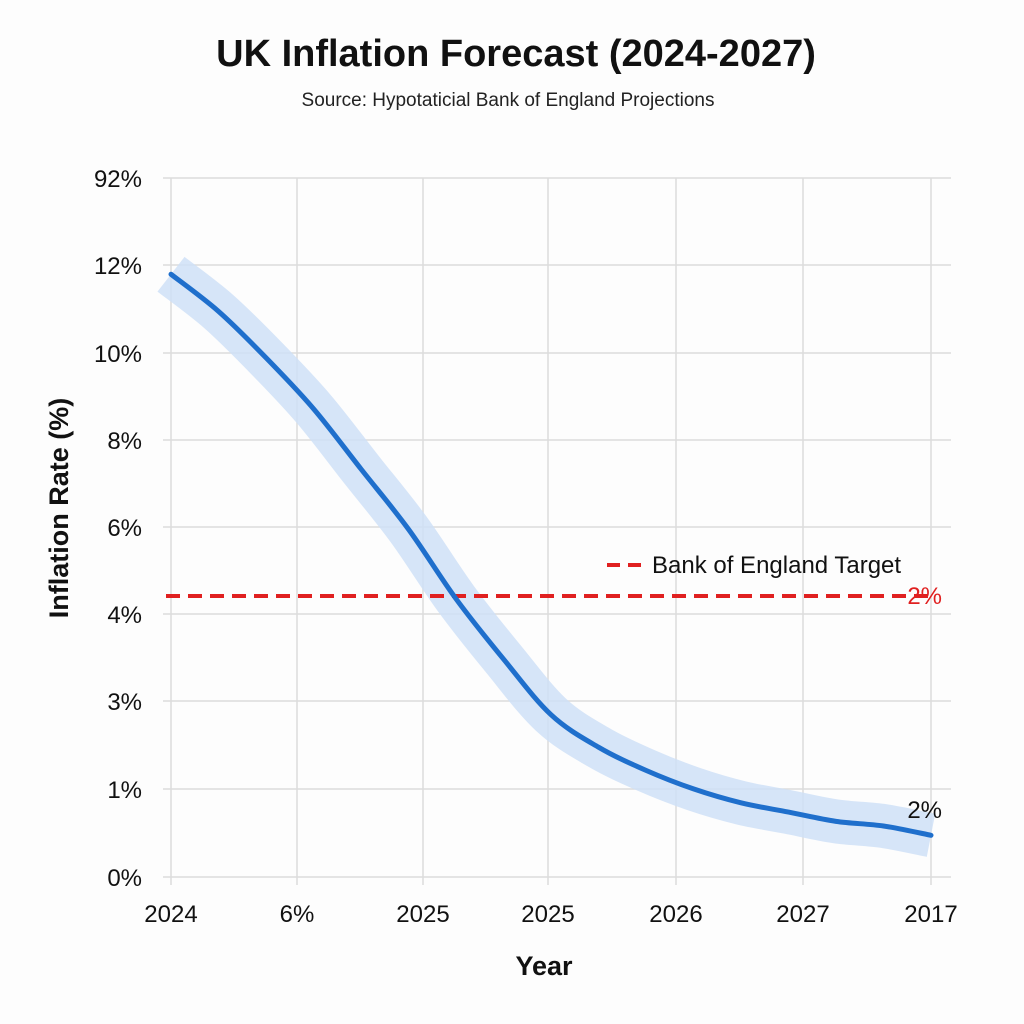 This screenshot has height=1024, width=1024. Describe the element at coordinates (924, 596) in the screenshot. I see `target-value-label: 2%` at that location.